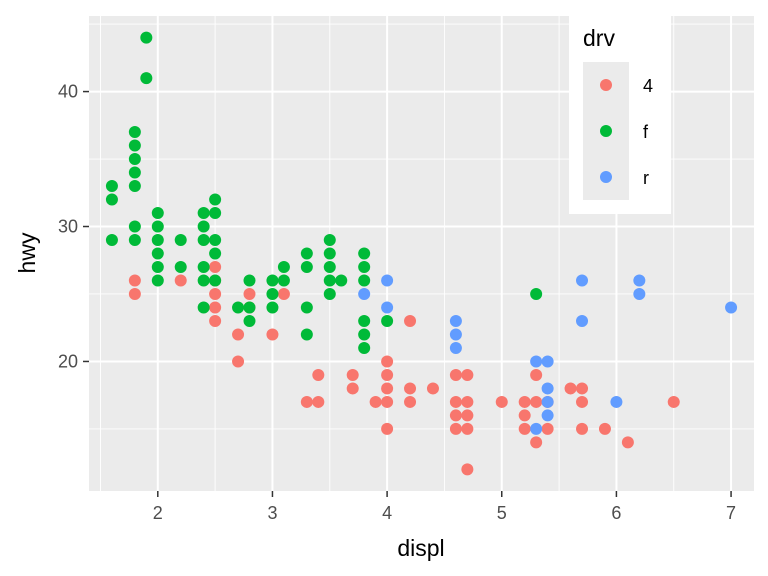 Image resolution: width=768 pixels, height=576 pixels. What do you see at coordinates (599, 38) in the screenshot?
I see `legend-title: drv` at bounding box center [599, 38].